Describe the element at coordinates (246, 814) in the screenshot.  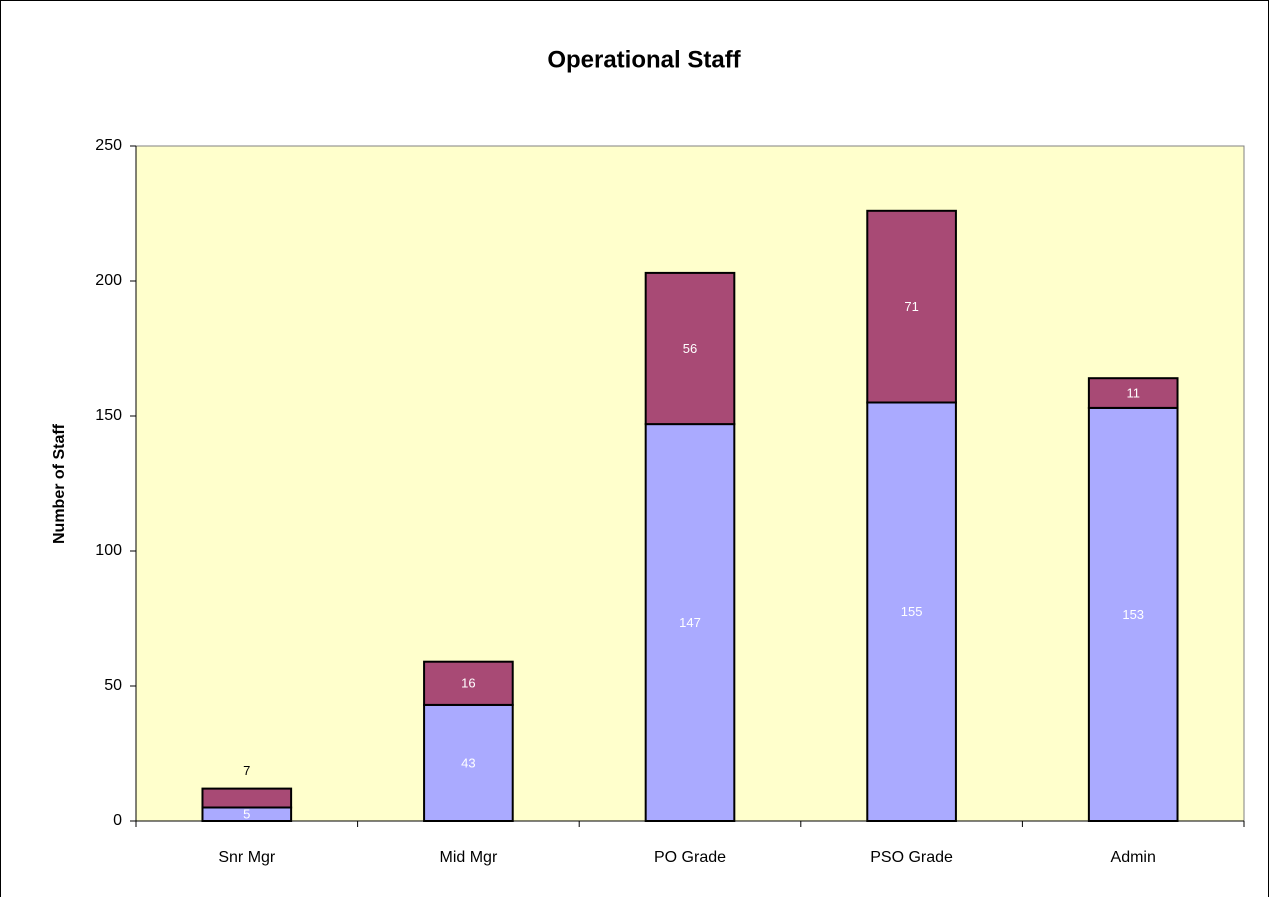
I see `data-label: 5` at that location.